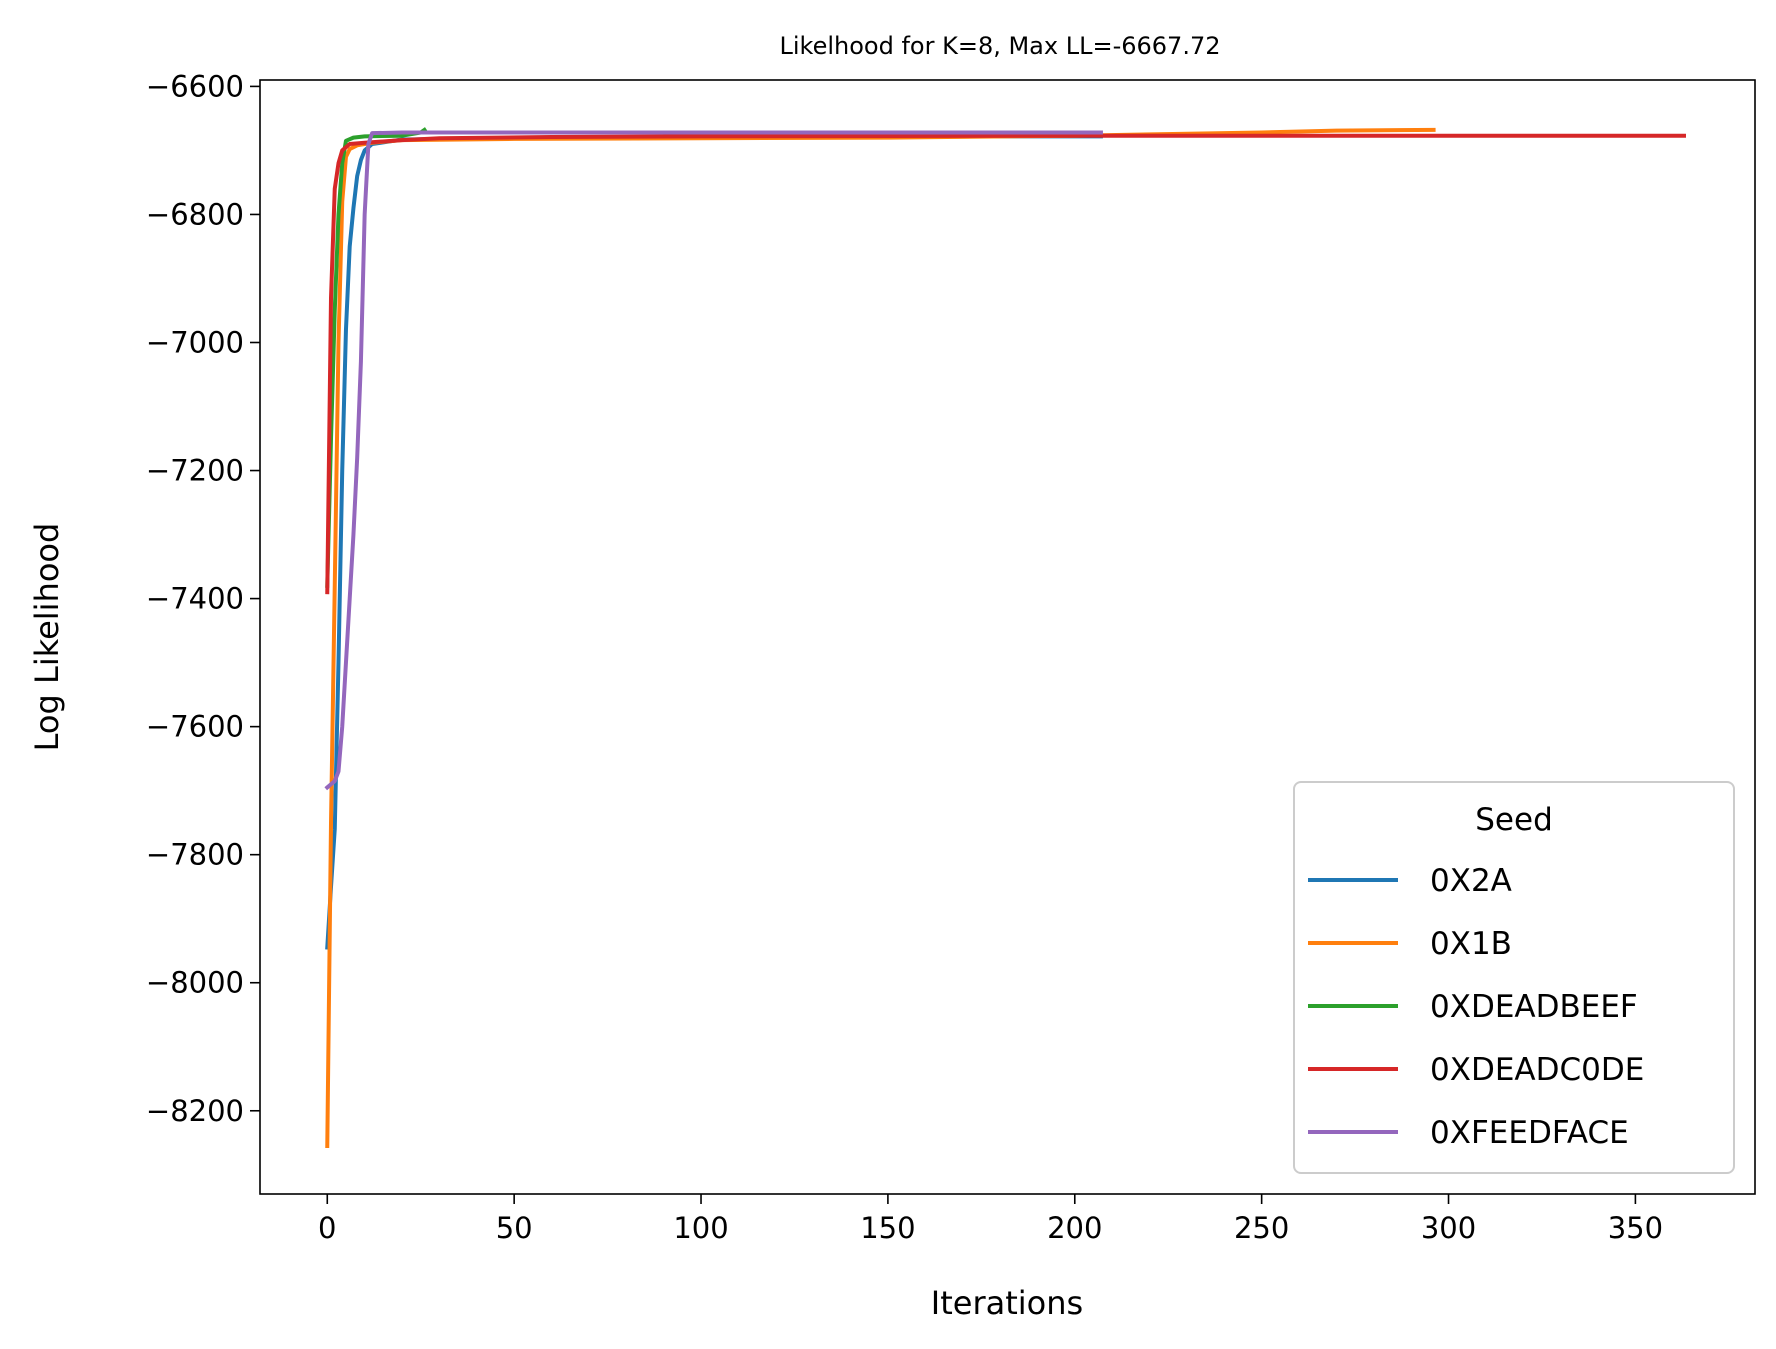 The image size is (1776, 1349). Describe the element at coordinates (195, 599) in the screenshot. I see `y-tick-label: −7400` at that location.